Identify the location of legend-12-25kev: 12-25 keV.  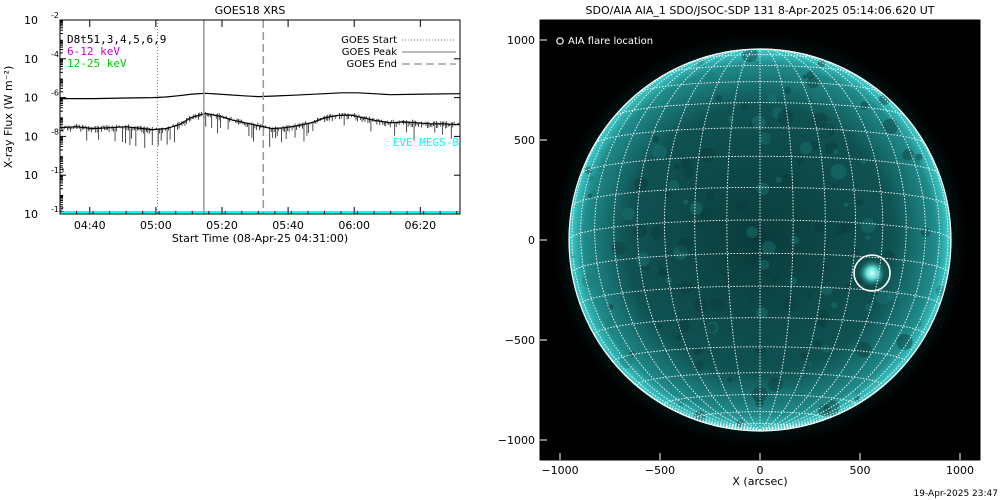
(97, 63).